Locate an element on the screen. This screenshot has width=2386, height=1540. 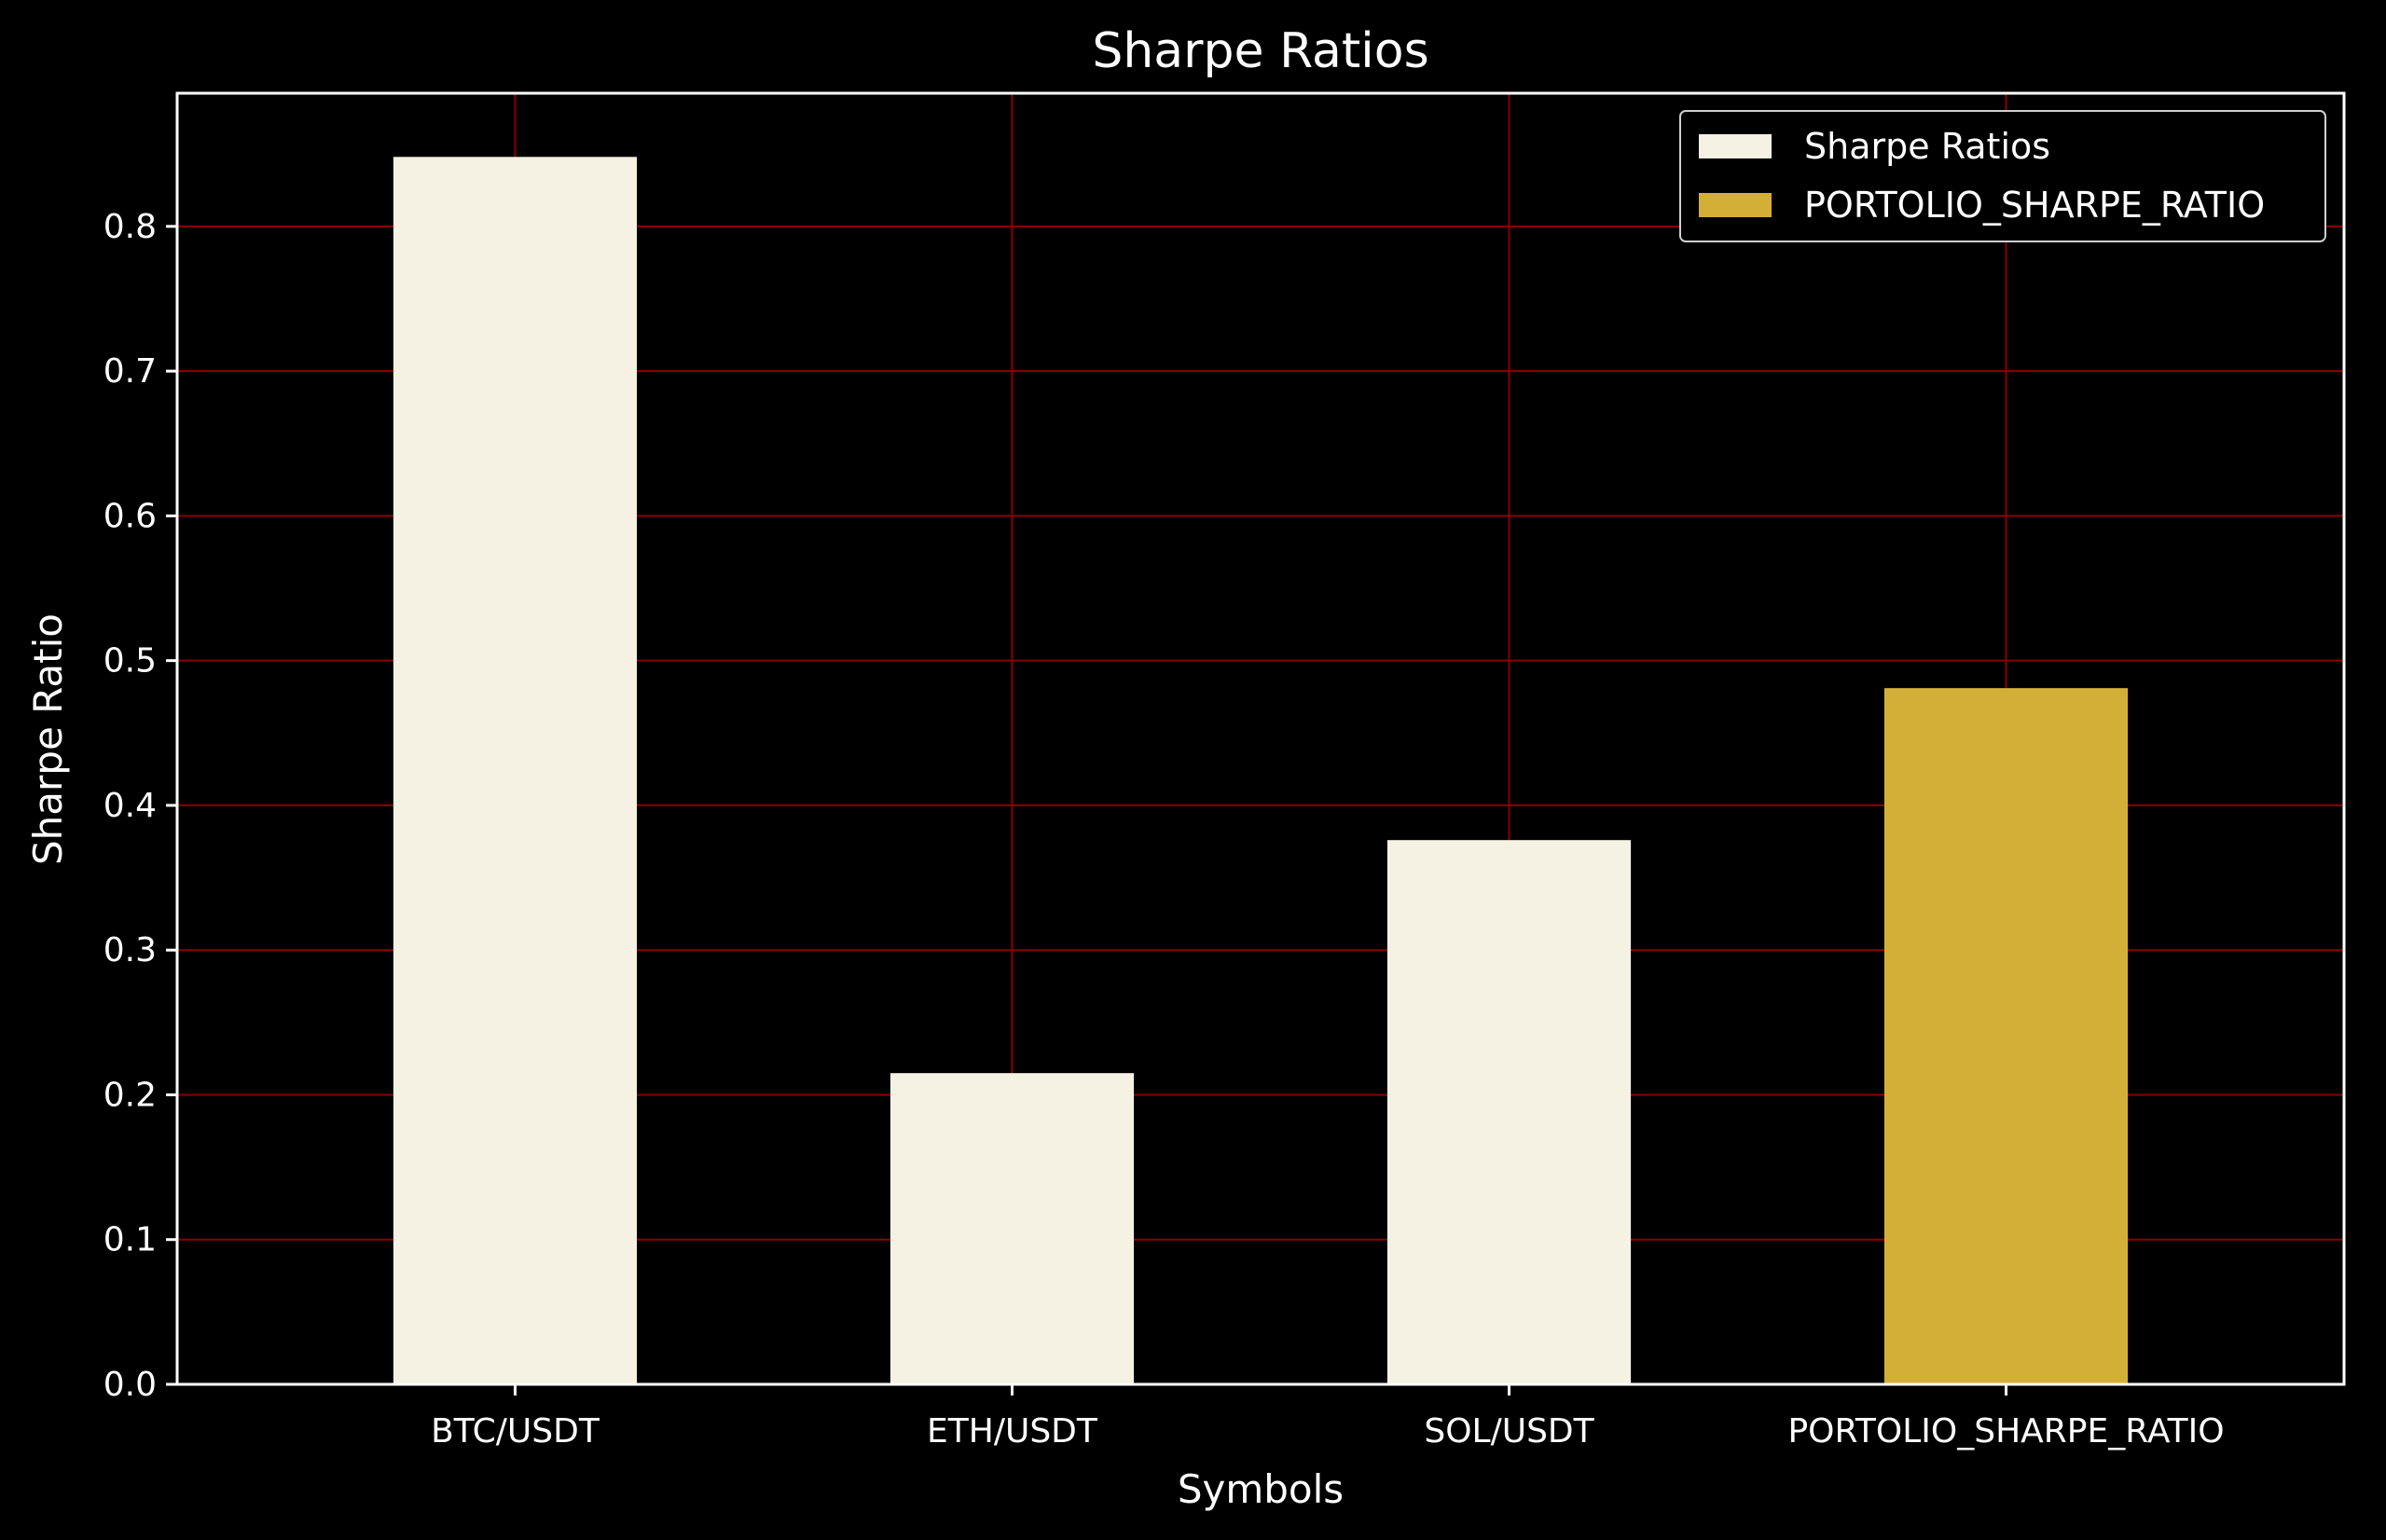
y-tick-label: 0.0 is located at coordinates (130, 1385).